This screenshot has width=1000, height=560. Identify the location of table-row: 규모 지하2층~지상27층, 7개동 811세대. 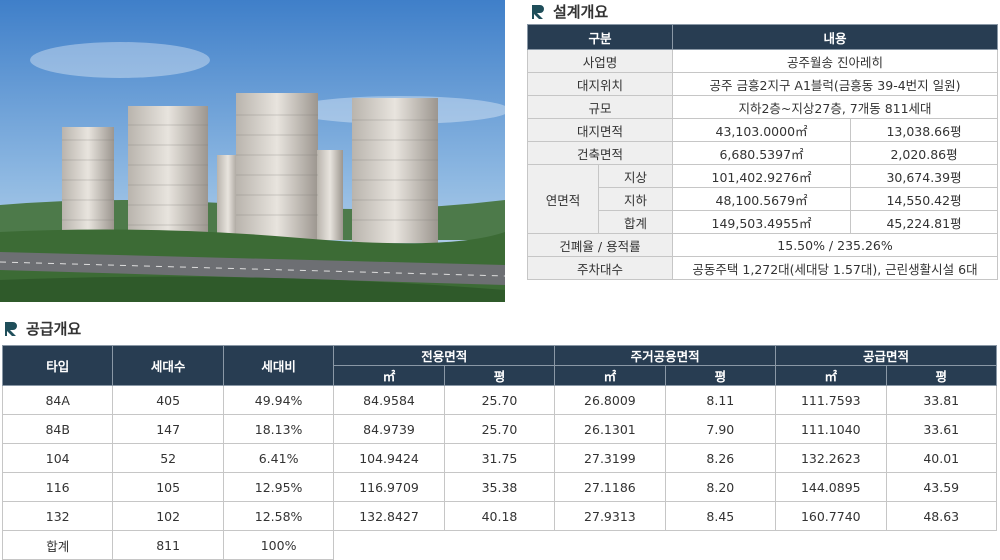
(762, 107).